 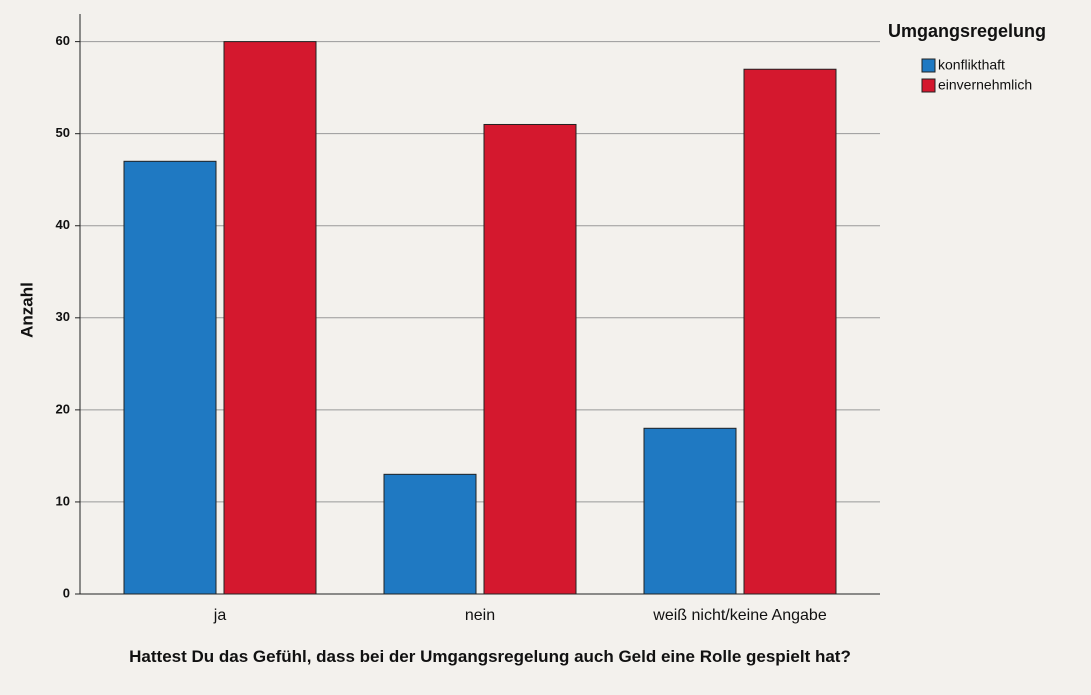 What do you see at coordinates (63, 316) in the screenshot?
I see `y-tick-label: 30` at bounding box center [63, 316].